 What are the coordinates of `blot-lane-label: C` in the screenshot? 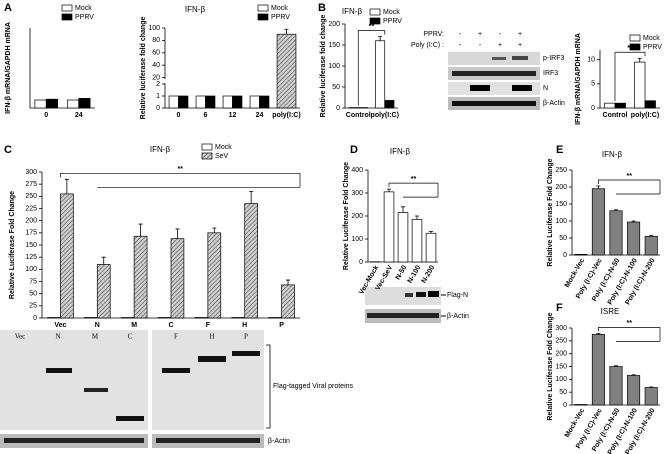 It's located at (130, 337).